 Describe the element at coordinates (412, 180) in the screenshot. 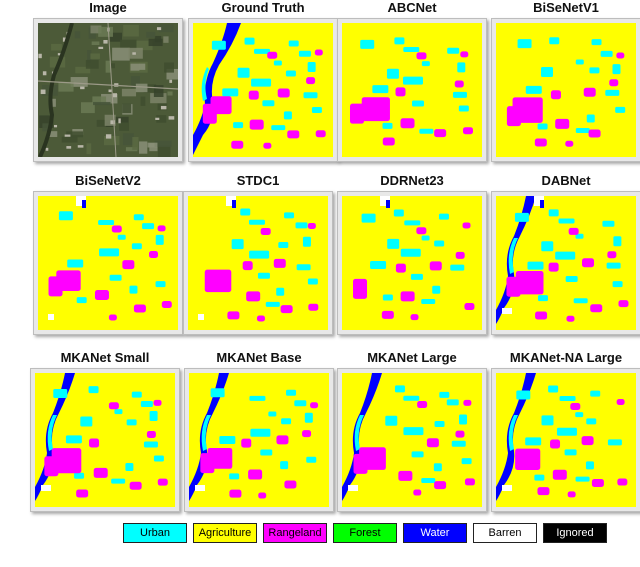

I see `panel-title: DDRNet23` at that location.